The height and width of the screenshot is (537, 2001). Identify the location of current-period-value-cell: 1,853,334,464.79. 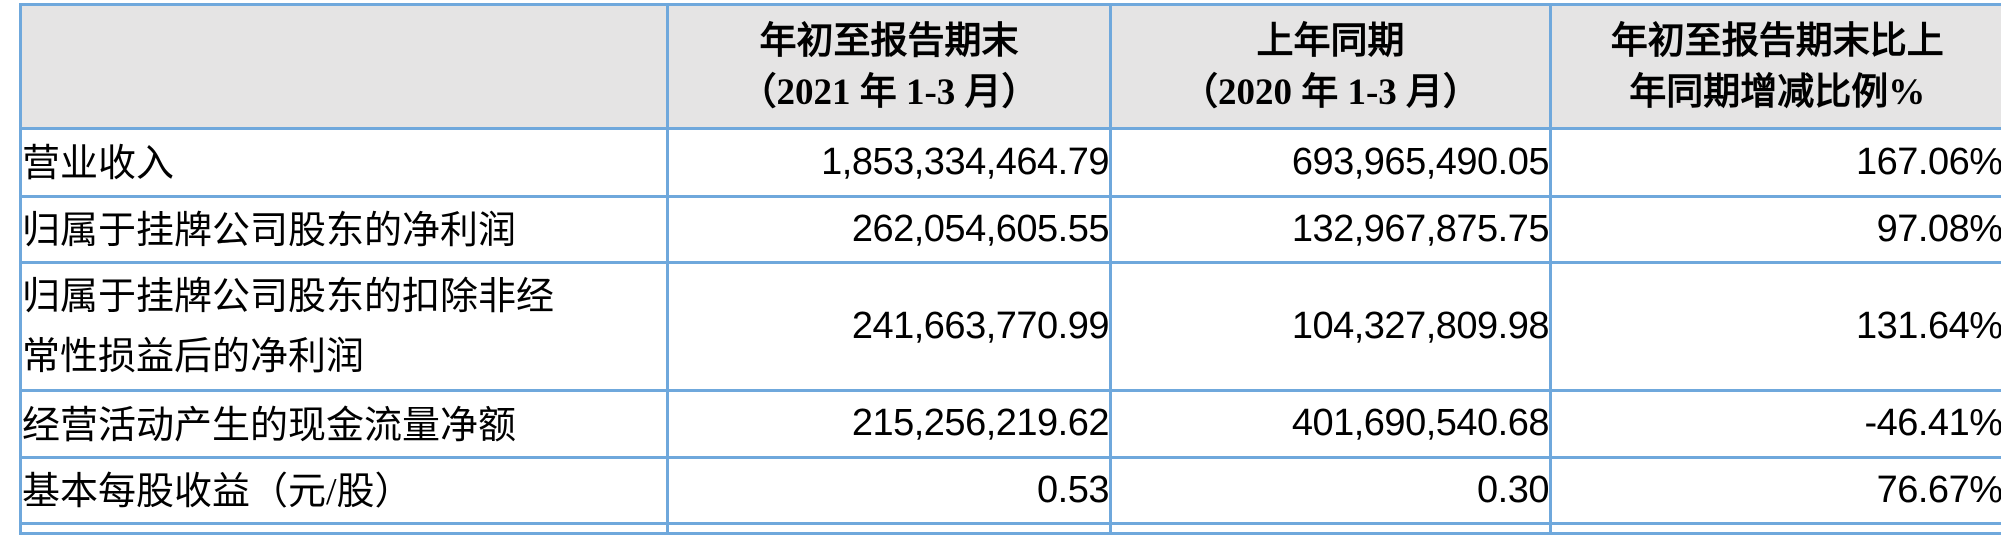
(889, 162).